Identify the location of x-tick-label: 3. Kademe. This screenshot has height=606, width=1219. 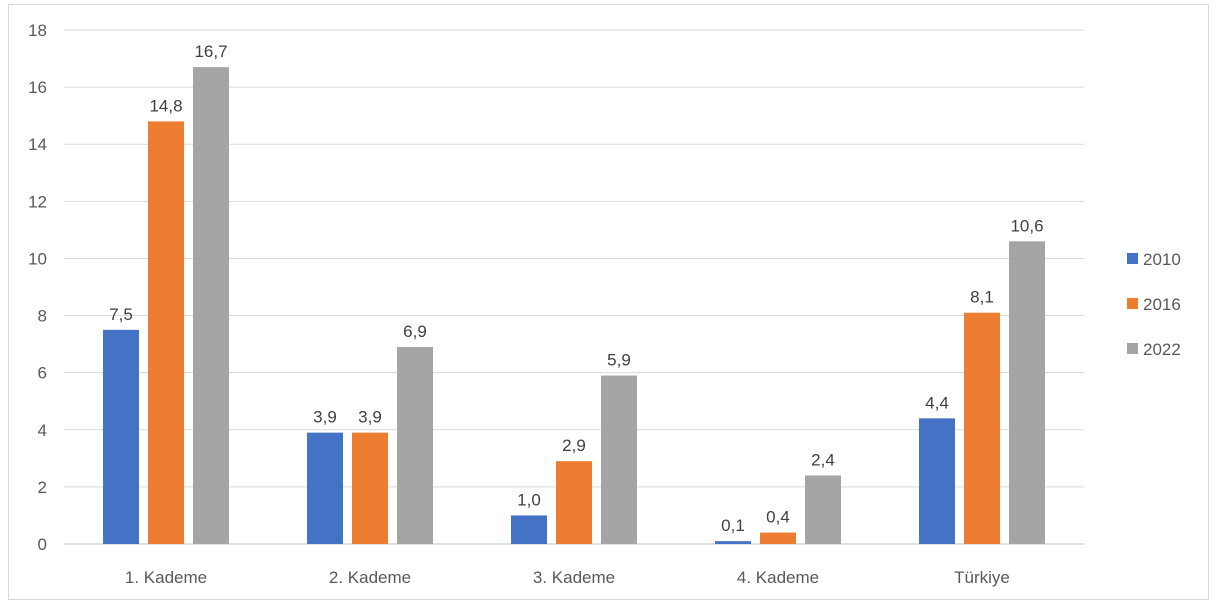
(574, 577).